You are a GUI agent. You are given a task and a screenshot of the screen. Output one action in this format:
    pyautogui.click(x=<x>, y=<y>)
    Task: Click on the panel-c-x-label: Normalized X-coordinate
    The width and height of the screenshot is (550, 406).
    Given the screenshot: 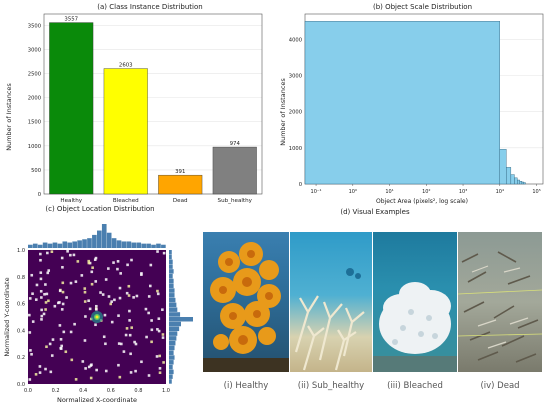 What is the action you would take?
    pyautogui.click(x=97, y=400)
    